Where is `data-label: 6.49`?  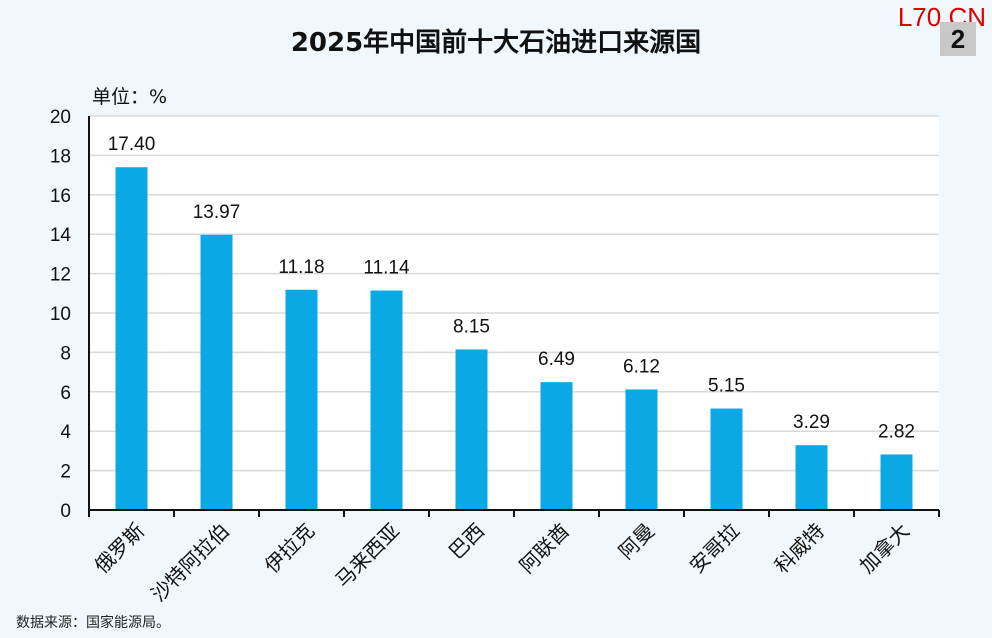 data-label: 6.49 is located at coordinates (556, 359).